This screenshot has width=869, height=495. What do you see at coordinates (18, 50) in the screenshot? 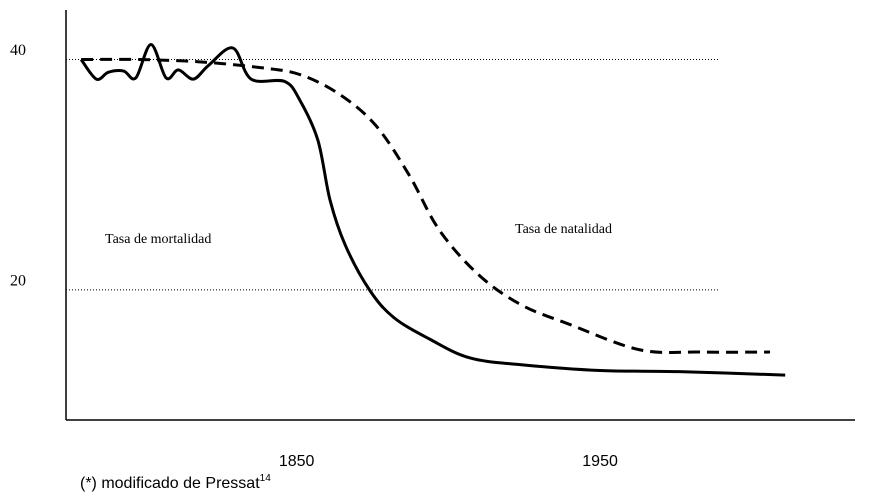
I see `y-tick-label: 40` at bounding box center [18, 50].